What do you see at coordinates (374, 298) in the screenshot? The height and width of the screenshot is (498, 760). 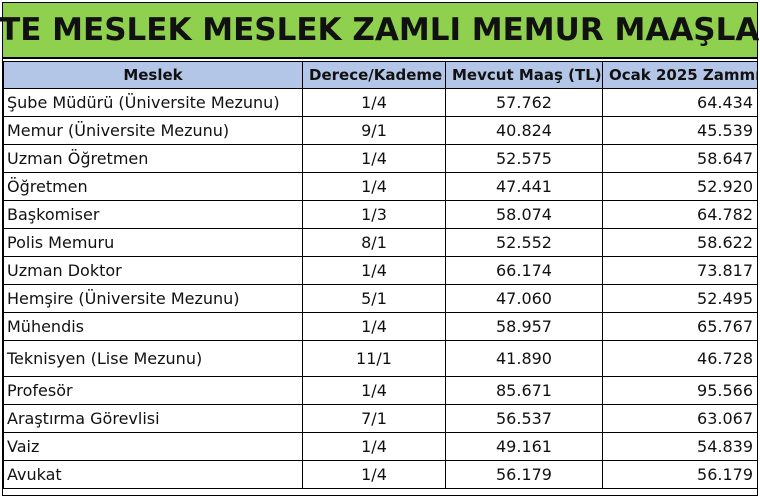 I see `cell-derece: 5/1` at bounding box center [374, 298].